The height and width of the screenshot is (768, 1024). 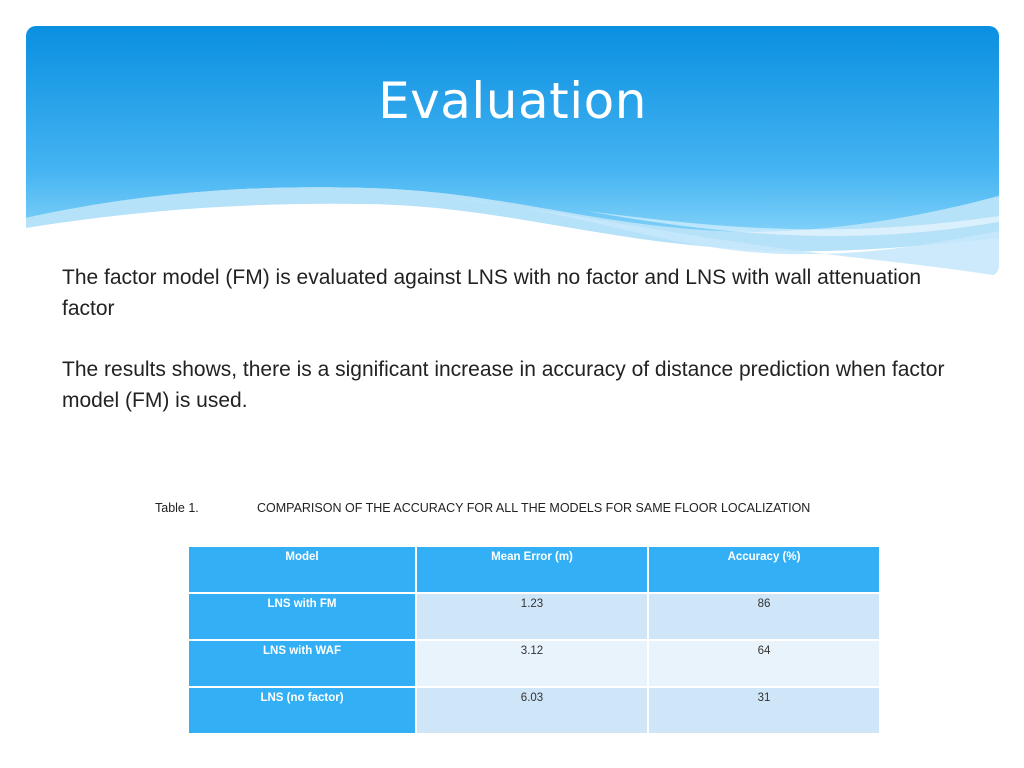 I want to click on table-row: LNS with WAF 3.12 64, so click(x=534, y=663).